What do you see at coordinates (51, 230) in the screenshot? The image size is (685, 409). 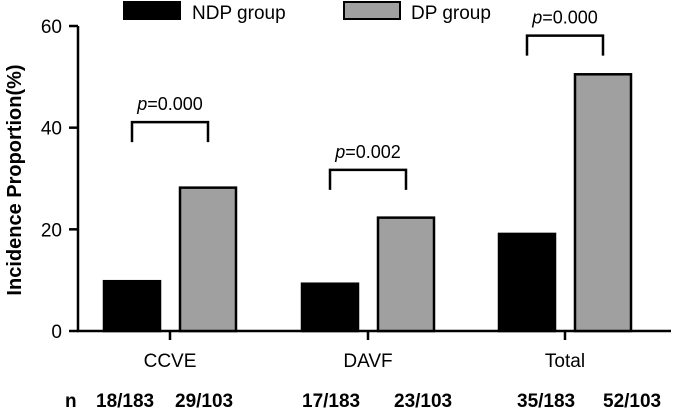 I see `y-tick-label: 20` at bounding box center [51, 230].